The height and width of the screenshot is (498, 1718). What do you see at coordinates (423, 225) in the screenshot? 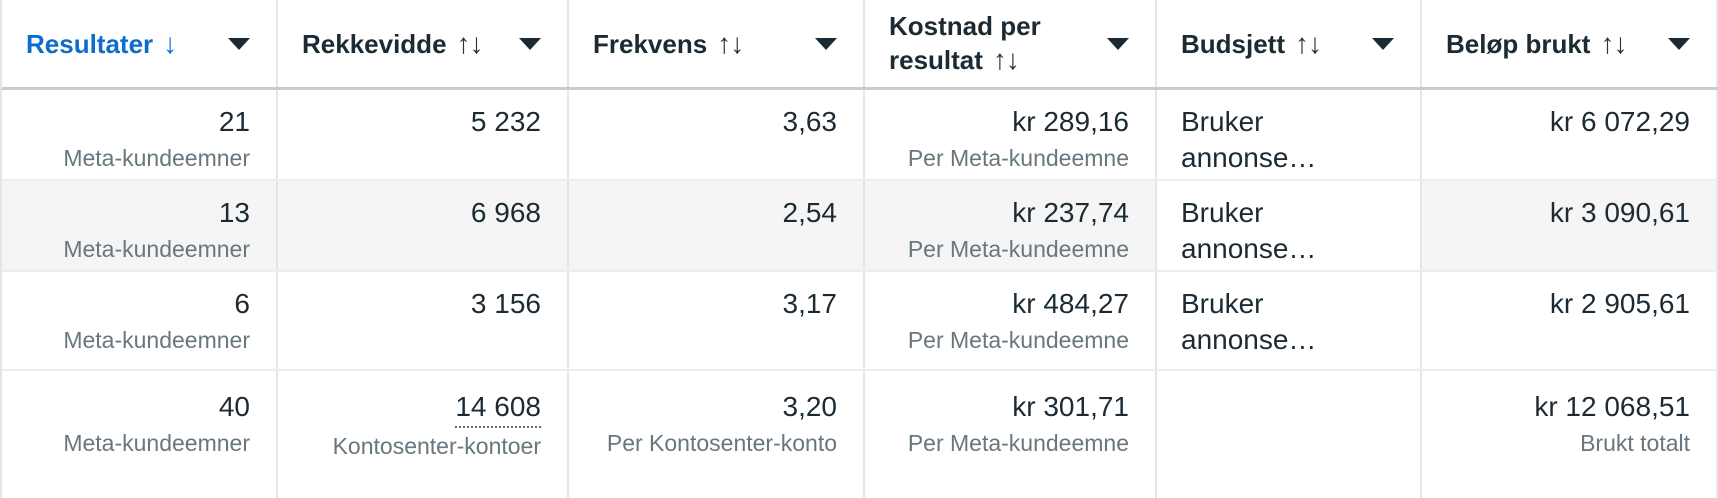
I see `cell-rekkevidde: 6 968` at bounding box center [423, 225].